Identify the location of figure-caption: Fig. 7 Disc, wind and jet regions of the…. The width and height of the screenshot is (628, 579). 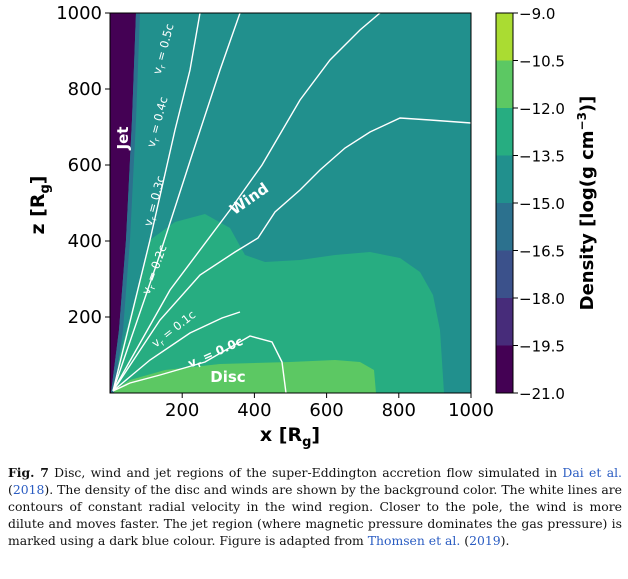
(315, 506).